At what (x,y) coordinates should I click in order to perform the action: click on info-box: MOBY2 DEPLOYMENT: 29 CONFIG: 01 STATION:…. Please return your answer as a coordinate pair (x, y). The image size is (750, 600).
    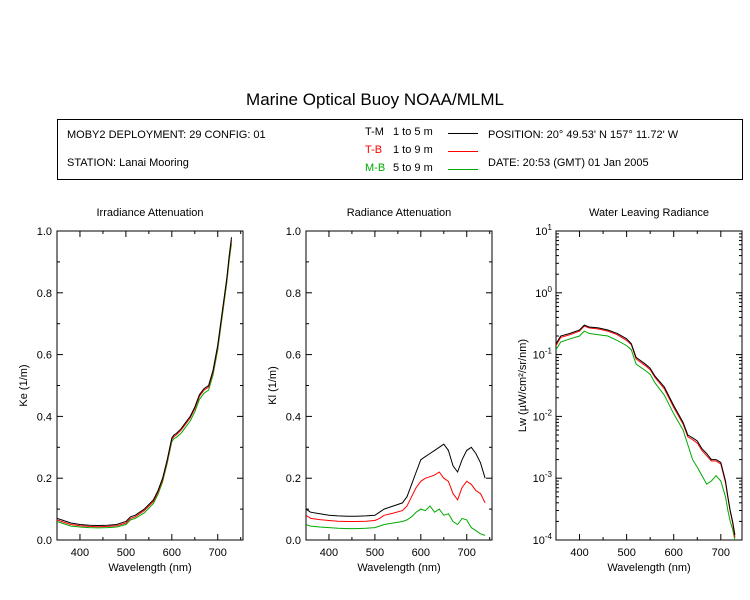
    Looking at the image, I should click on (400, 149).